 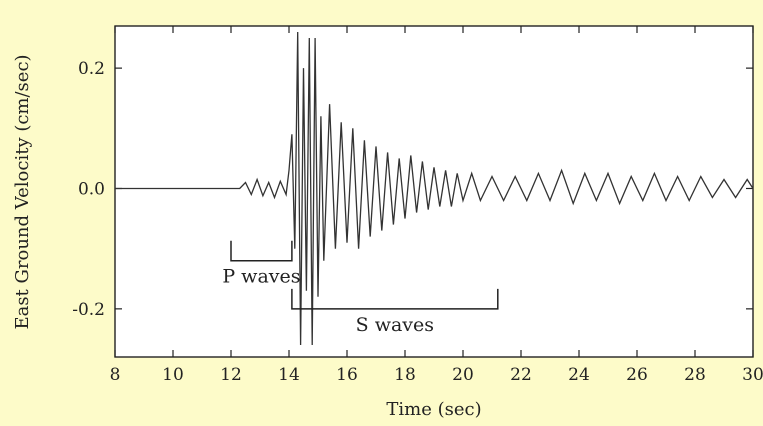 I want to click on p-waves-label: P waves, so click(x=261, y=277).